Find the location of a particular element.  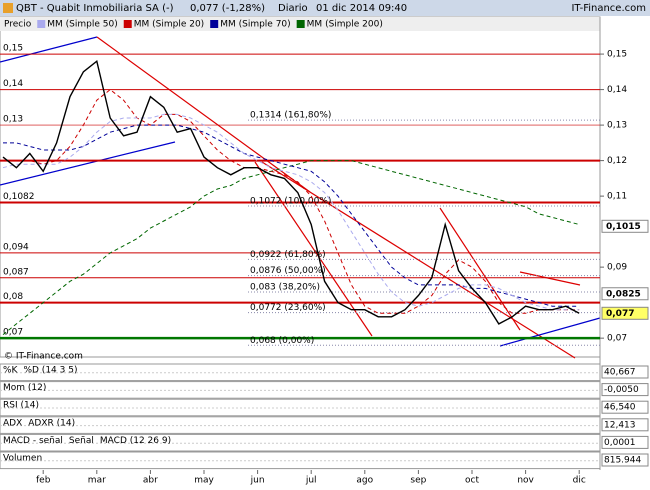

panel-value: -0,0050 is located at coordinates (621, 390).